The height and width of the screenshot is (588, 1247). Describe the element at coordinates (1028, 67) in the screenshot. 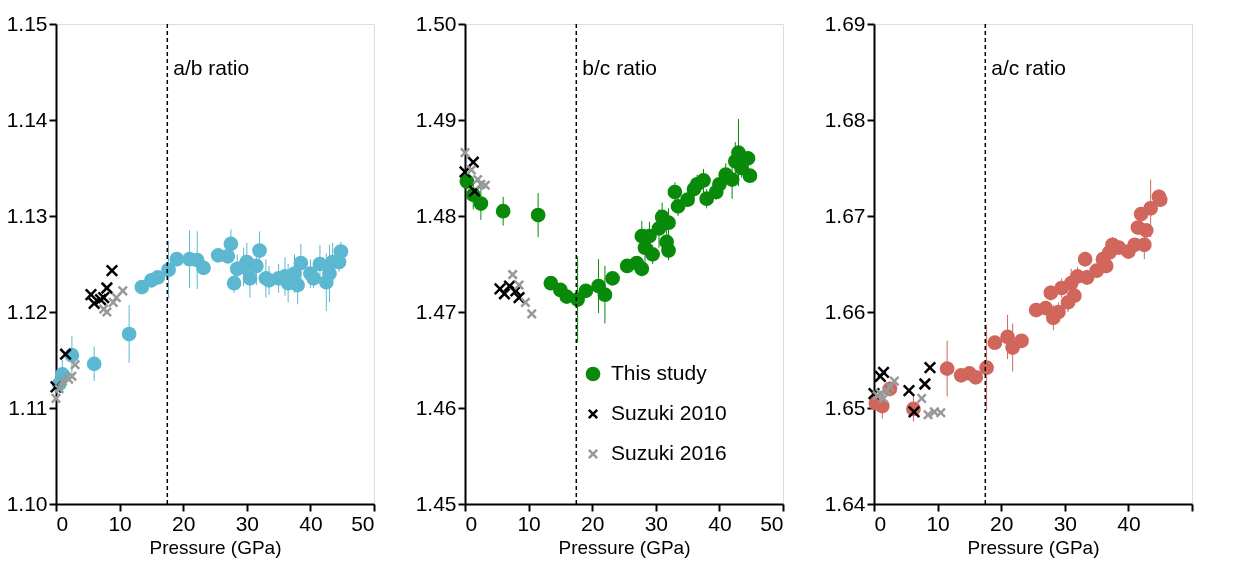

I see `ref-line-label: a/c ratio` at that location.